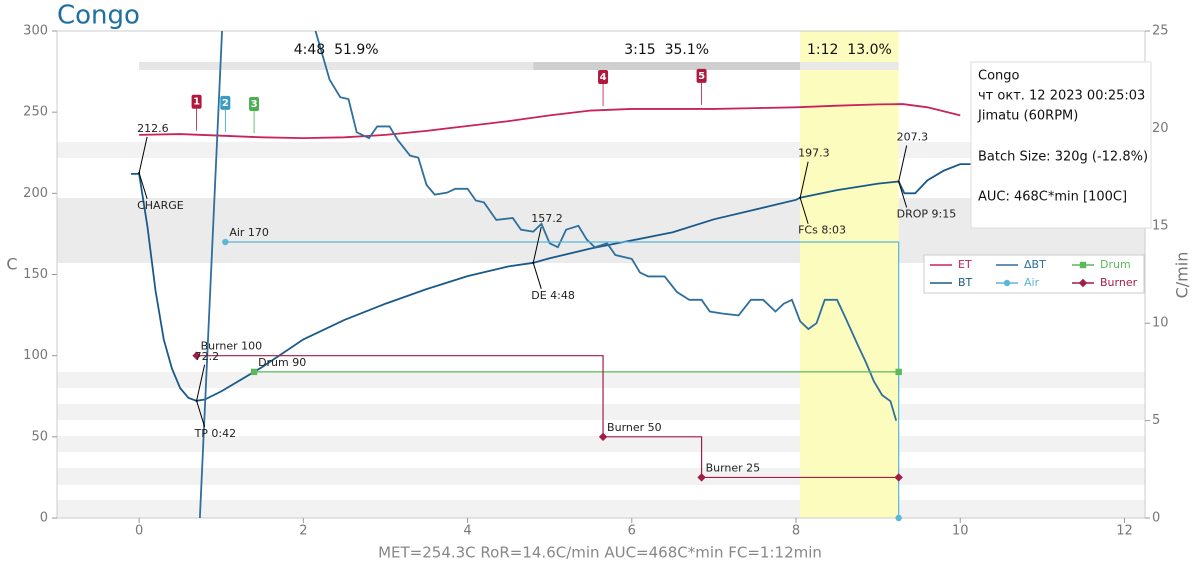 Image resolution: width=1198 pixels, height=566 pixels. I want to click on y-axis-label: C, so click(11, 264).